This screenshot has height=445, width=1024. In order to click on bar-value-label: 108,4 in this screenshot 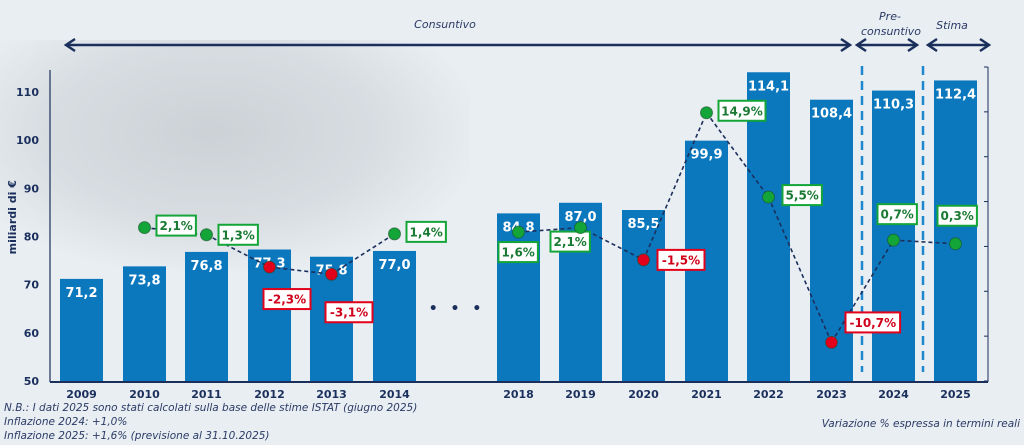, I will do `click(831, 114)`.